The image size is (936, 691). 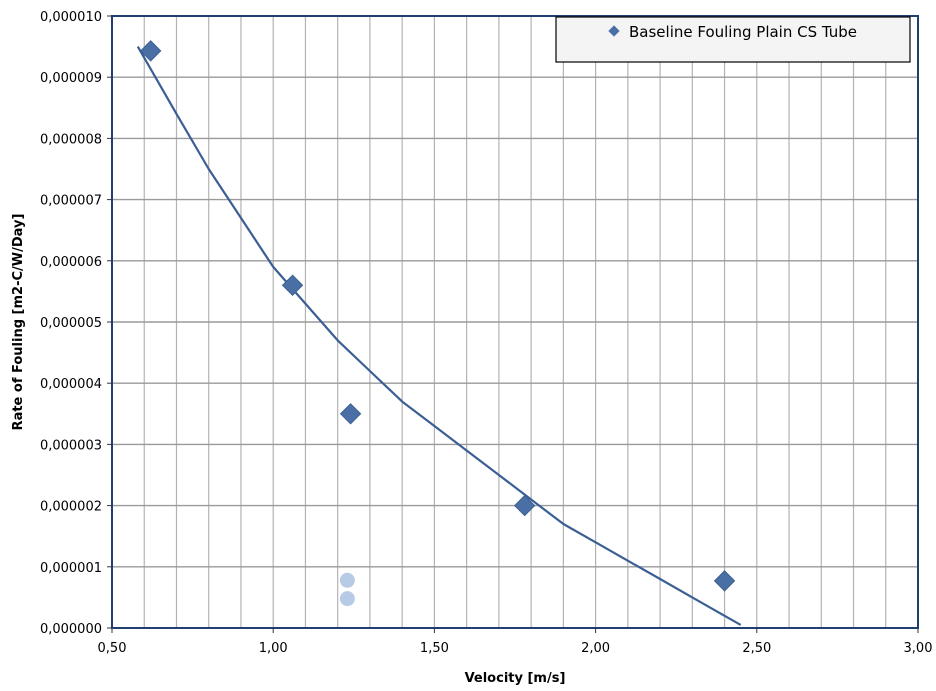 What do you see at coordinates (112, 648) in the screenshot?
I see `x-tick-label: 0,50` at bounding box center [112, 648].